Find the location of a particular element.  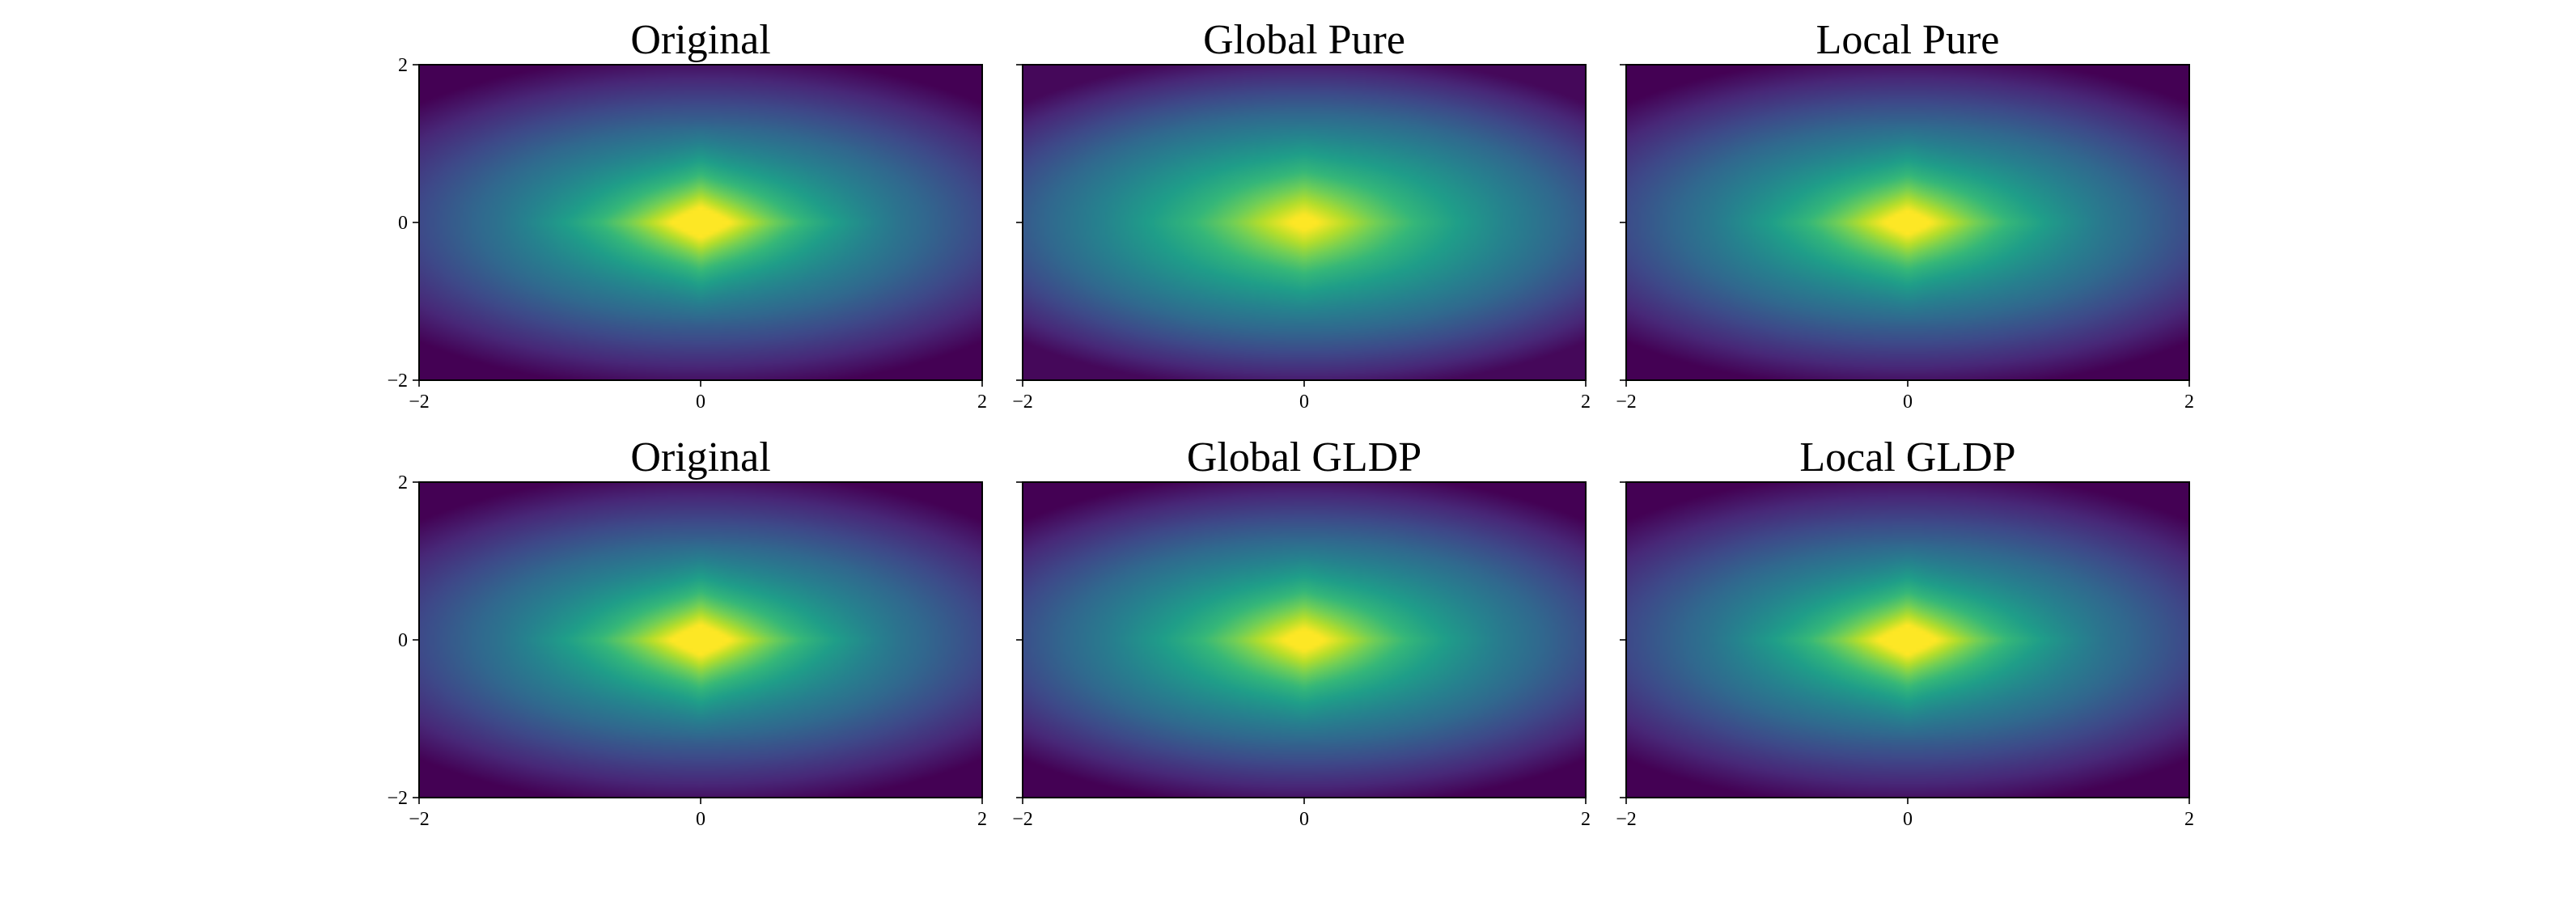

panel-1: Original −2 0 2 −2 0 2 is located at coordinates (687, 215).